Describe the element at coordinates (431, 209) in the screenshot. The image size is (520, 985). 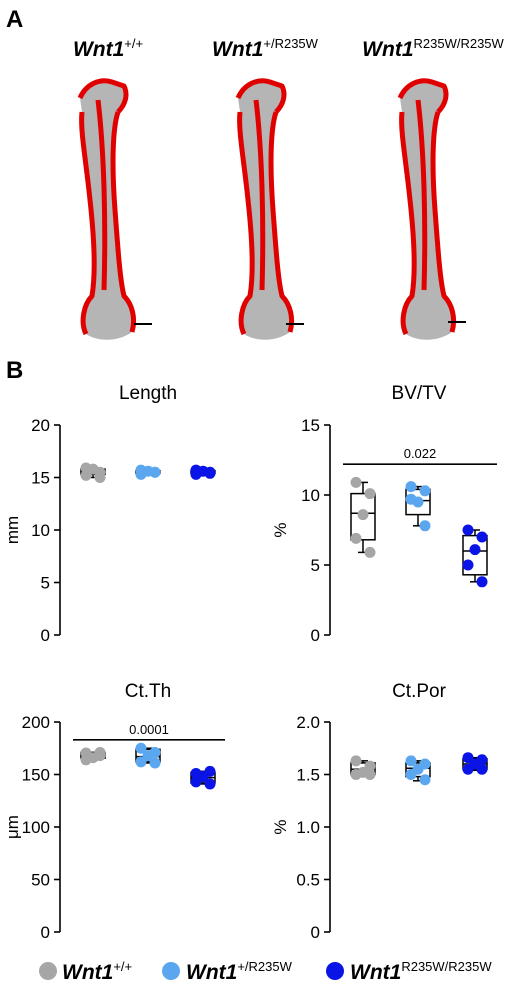
I see `bone-image-hom` at that location.